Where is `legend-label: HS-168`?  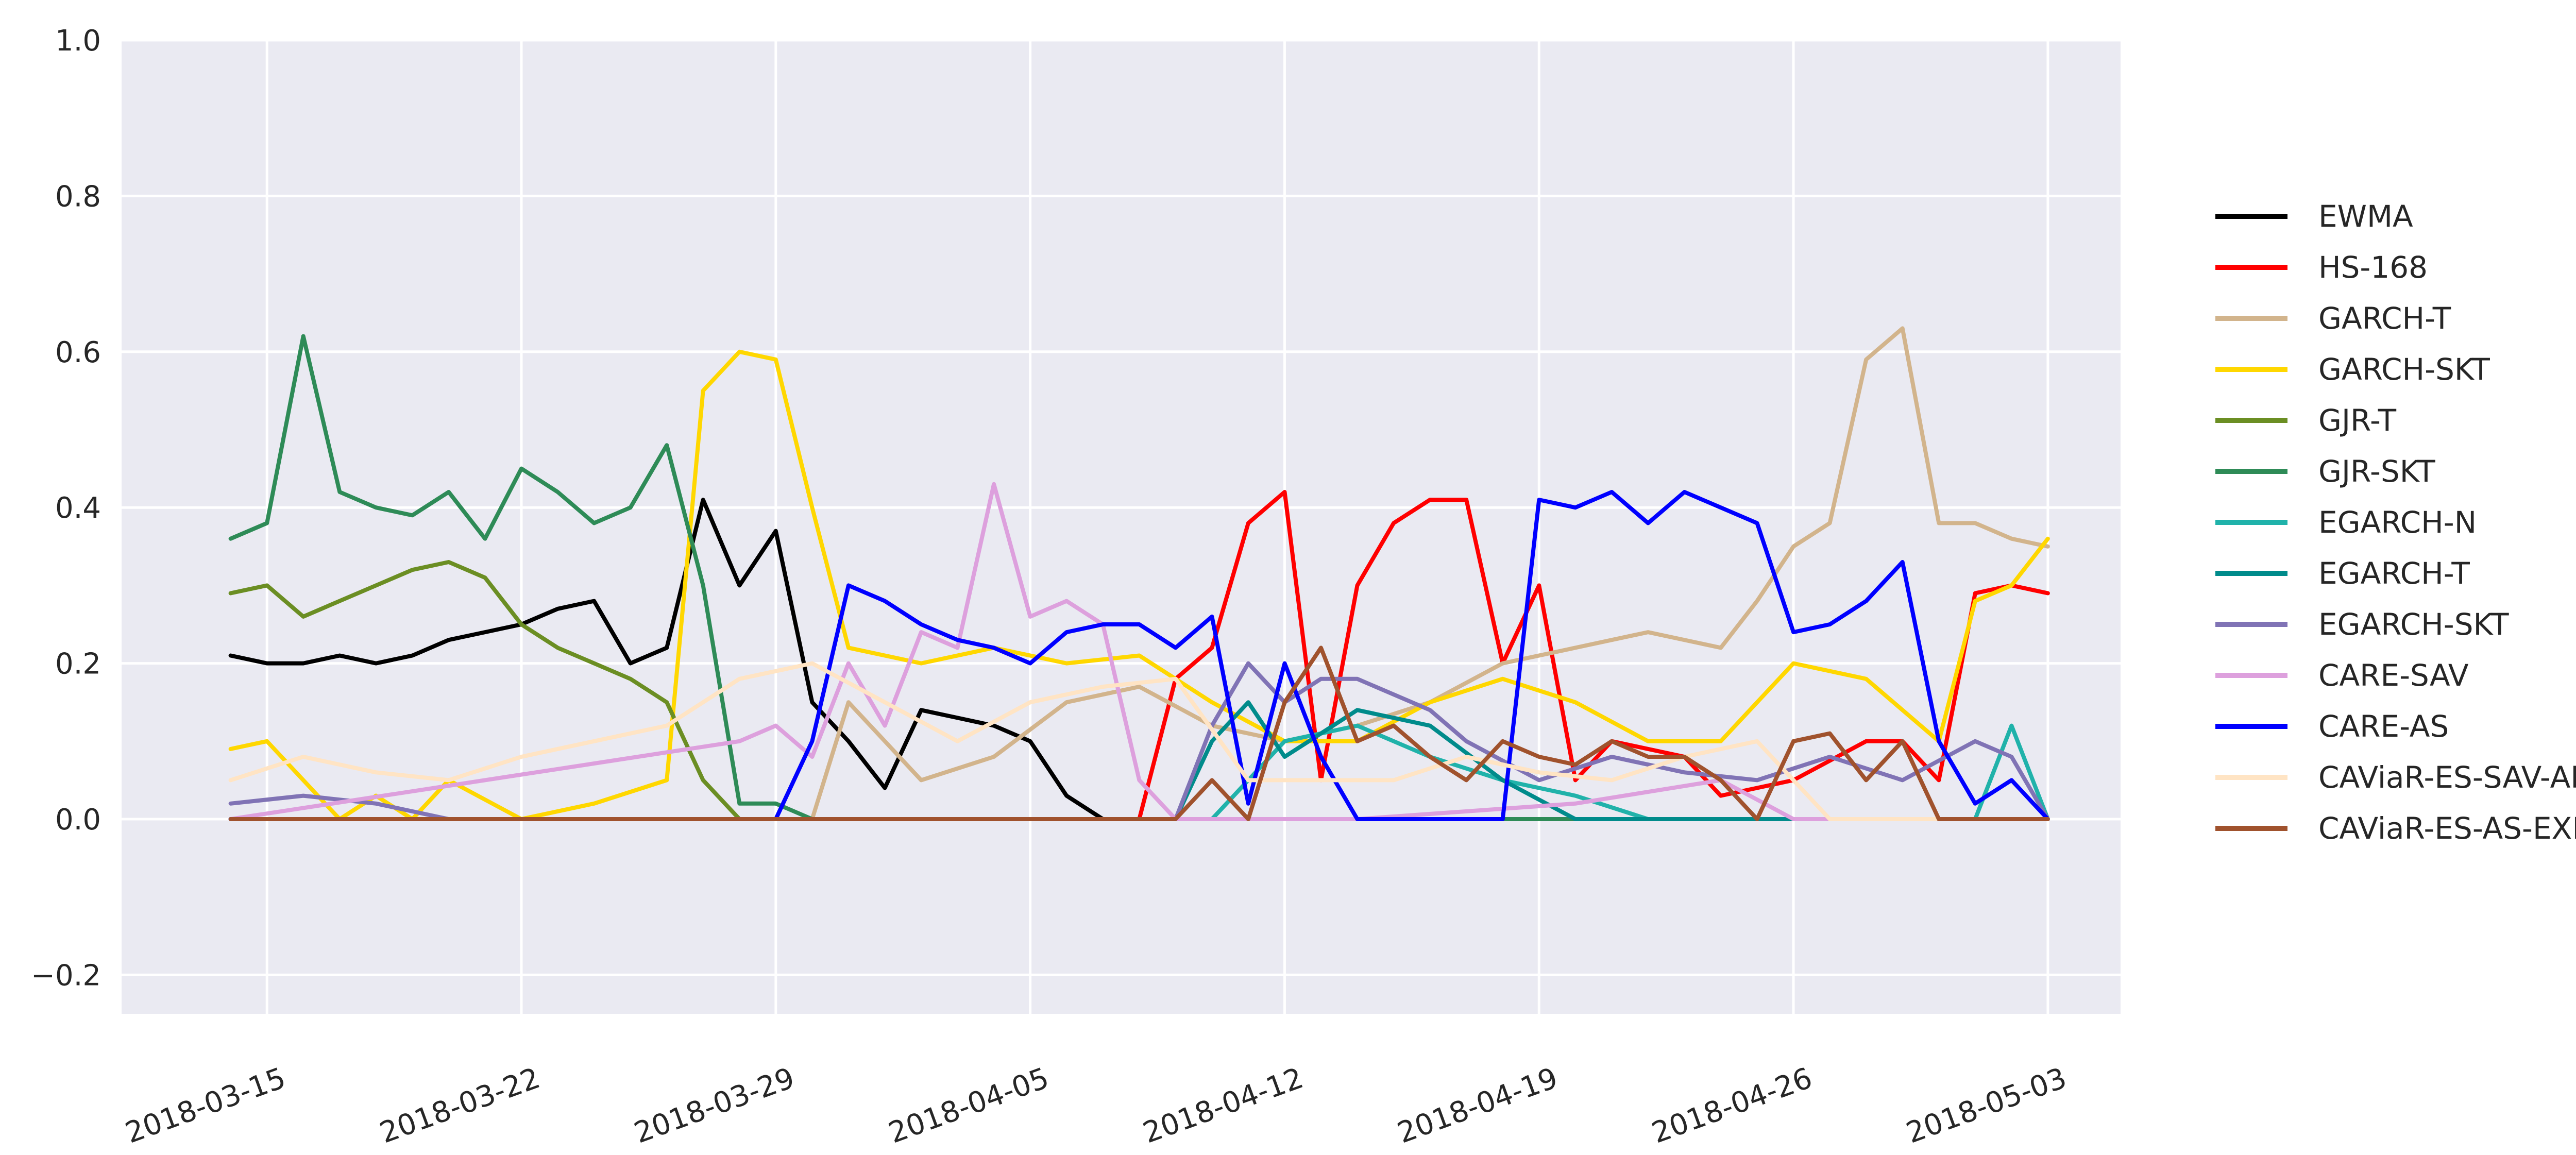
legend-label: HS-168 is located at coordinates (2373, 267).